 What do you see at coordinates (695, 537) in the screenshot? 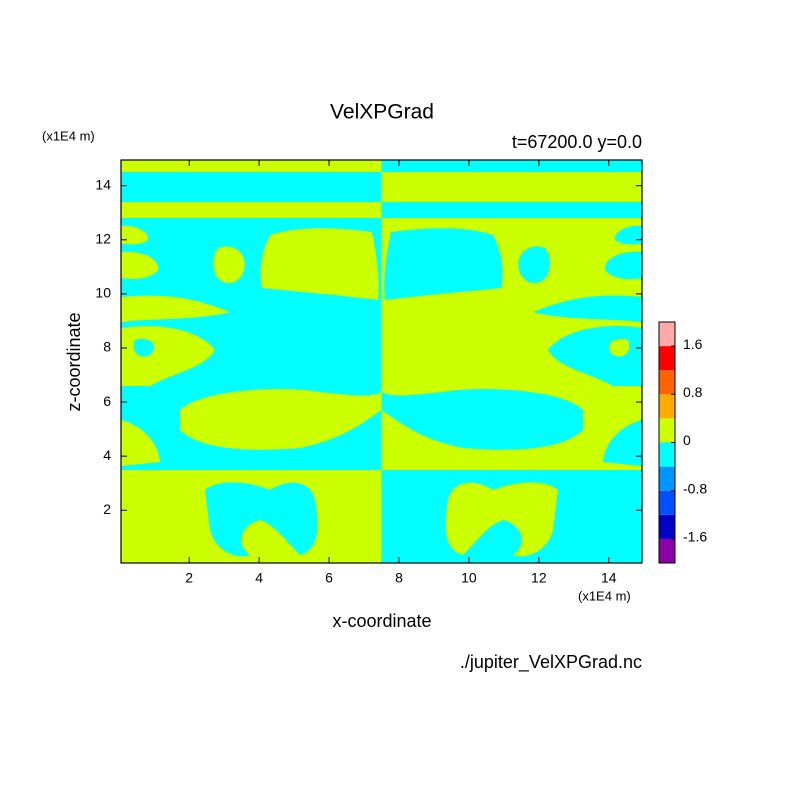
I see `colorbar-label: -1.6` at bounding box center [695, 537].